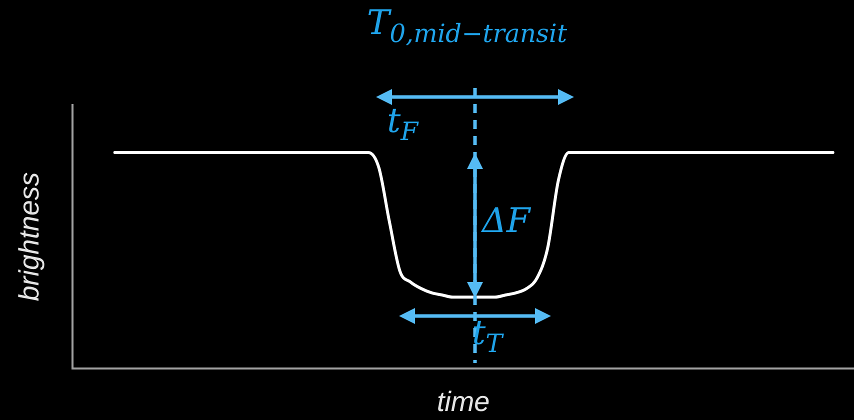 The width and height of the screenshot is (854, 420). What do you see at coordinates (467, 25) in the screenshot?
I see `text: T$_{0,mid−transit}$` at bounding box center [467, 25].